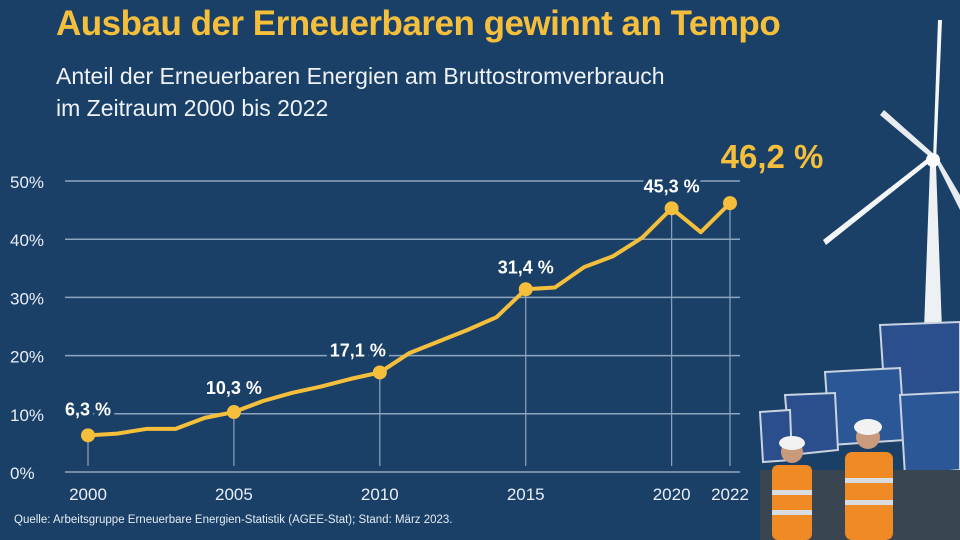 The width and height of the screenshot is (960, 540). I want to click on wind-turbine-icon, so click(891, 175).